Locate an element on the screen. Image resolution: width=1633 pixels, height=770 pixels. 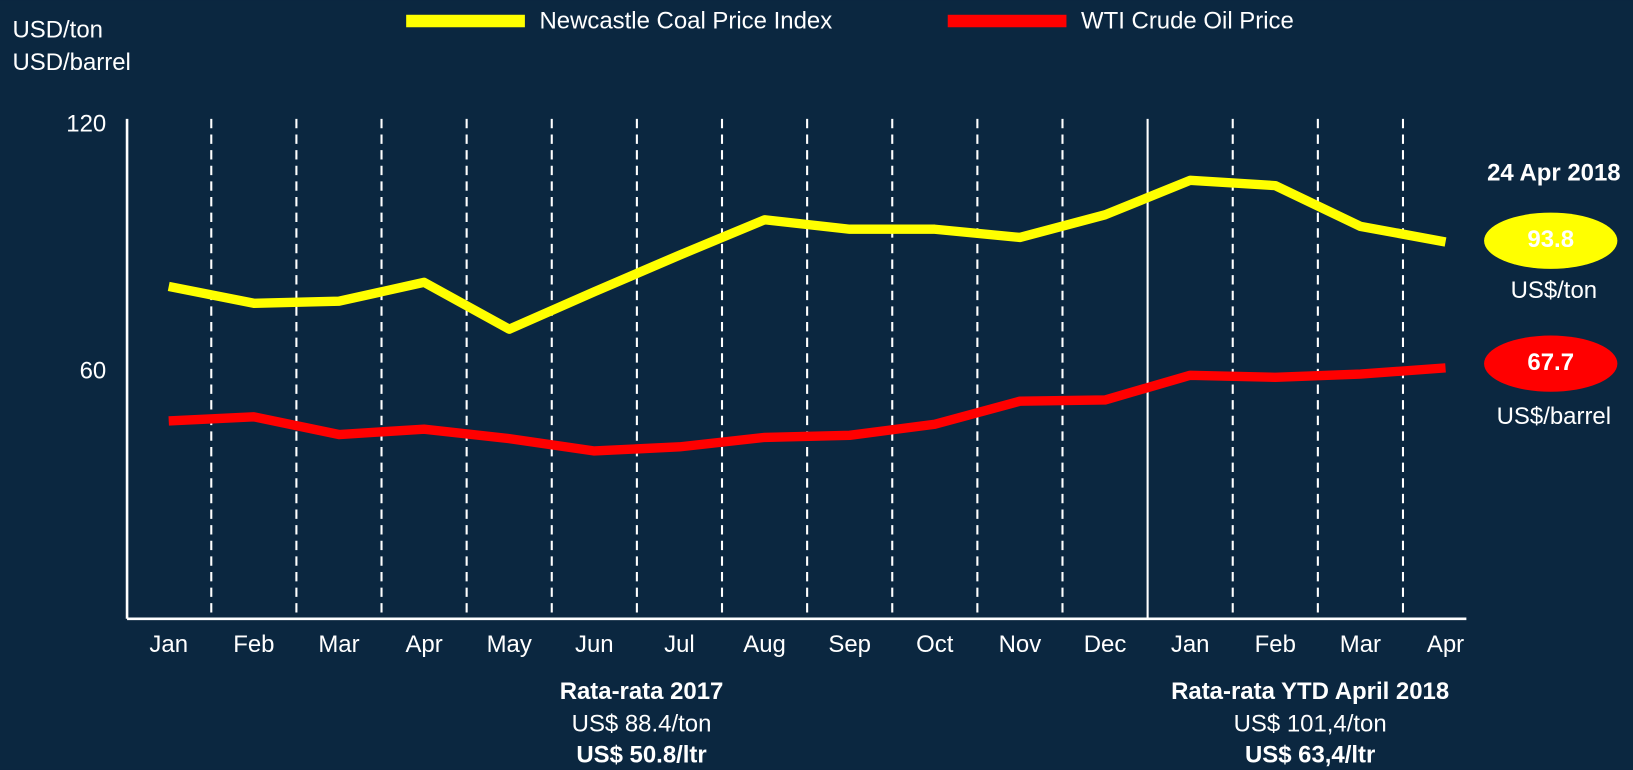
x-tick-label: Aug is located at coordinates (764, 644).